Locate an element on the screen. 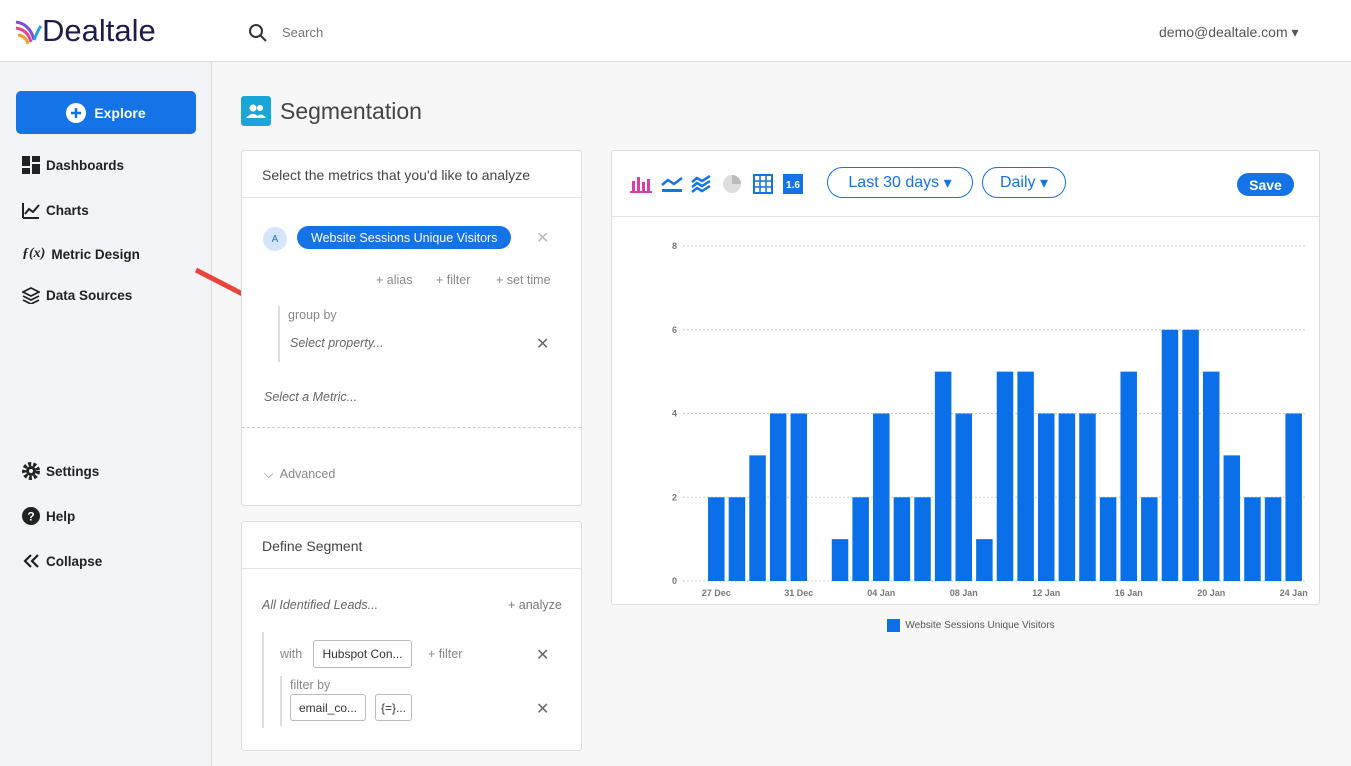  line-chart-icon is located at coordinates (672, 184).